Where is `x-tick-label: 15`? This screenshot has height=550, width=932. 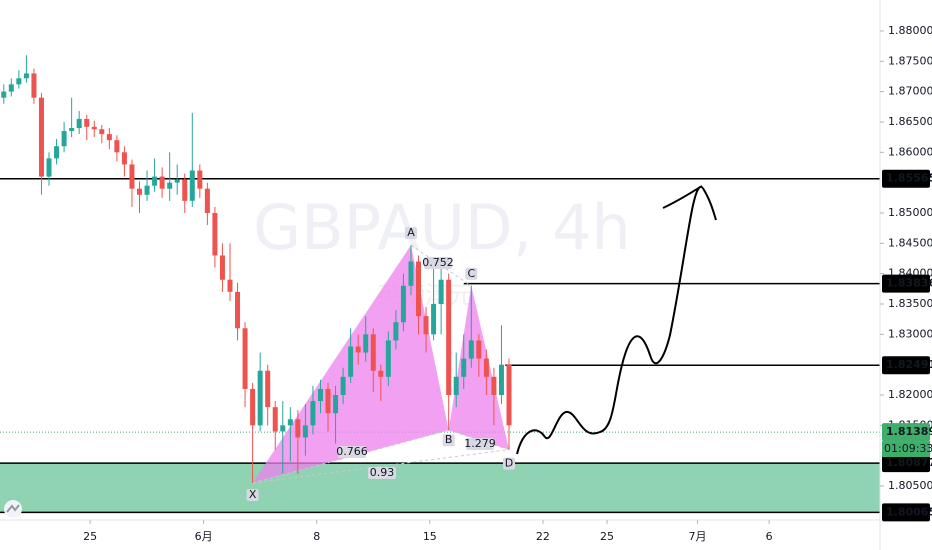
x-tick-label: 15 is located at coordinates (430, 536).